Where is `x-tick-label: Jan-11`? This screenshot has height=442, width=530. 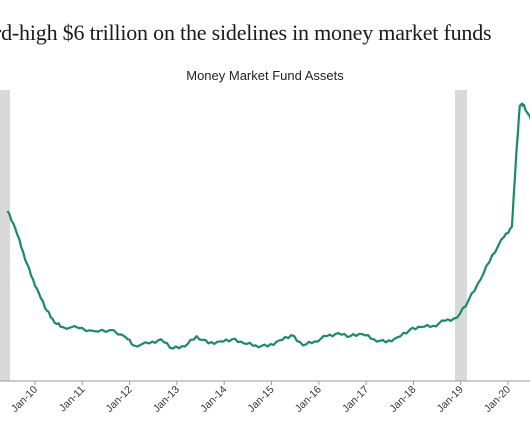 x-tick-label: Jan-11 is located at coordinates (72, 399).